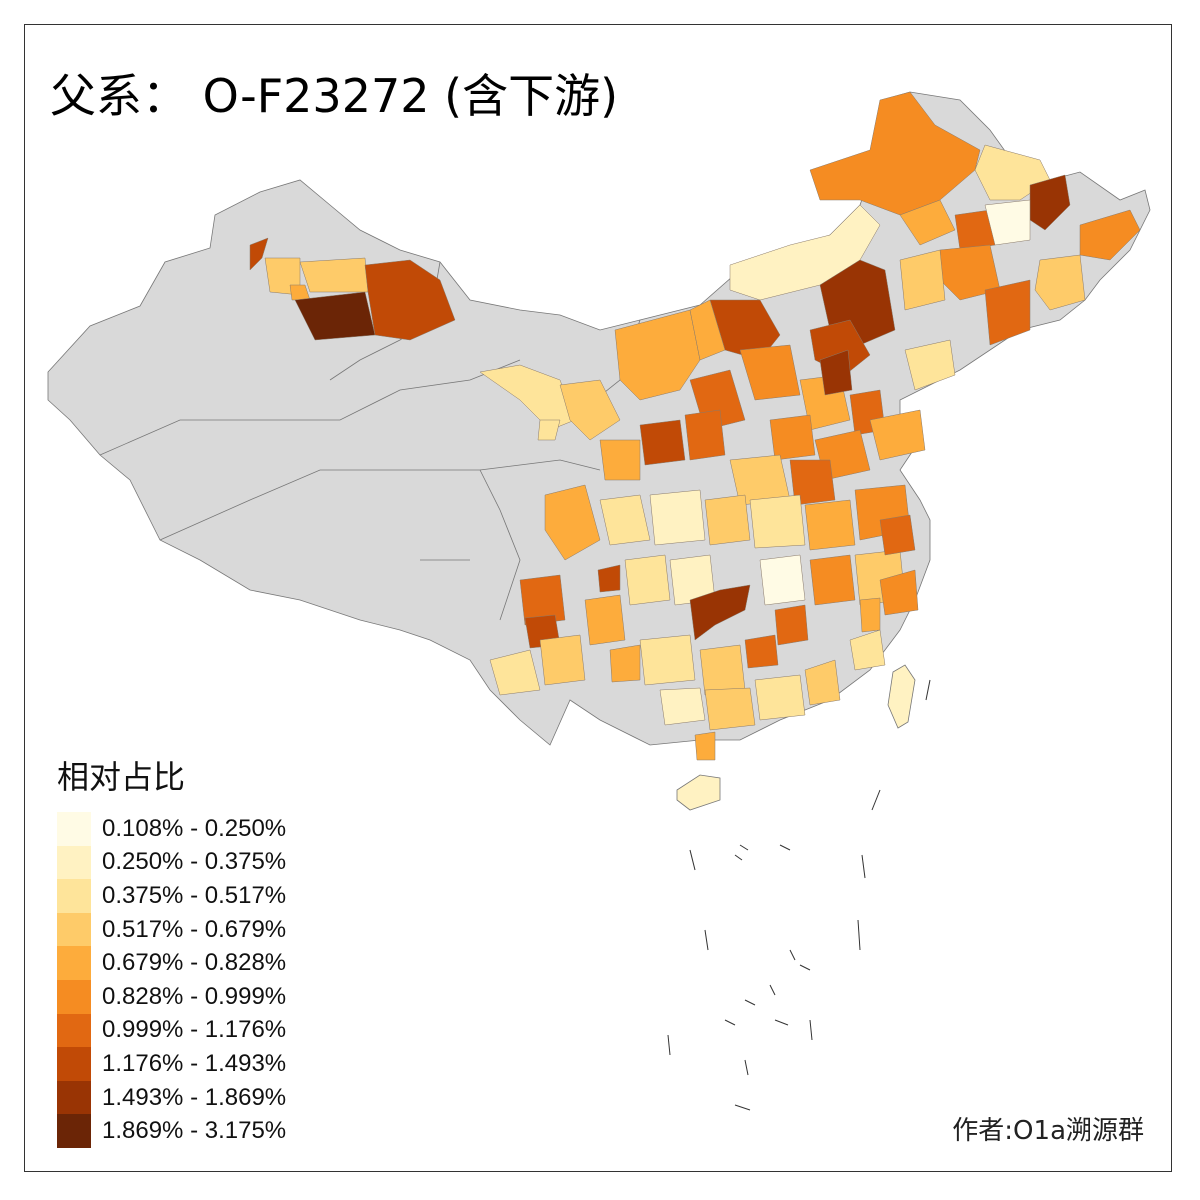 This screenshot has height=1200, width=1200. Describe the element at coordinates (194, 1097) in the screenshot. I see `legend-label: 1.493% - 1.869%` at that location.